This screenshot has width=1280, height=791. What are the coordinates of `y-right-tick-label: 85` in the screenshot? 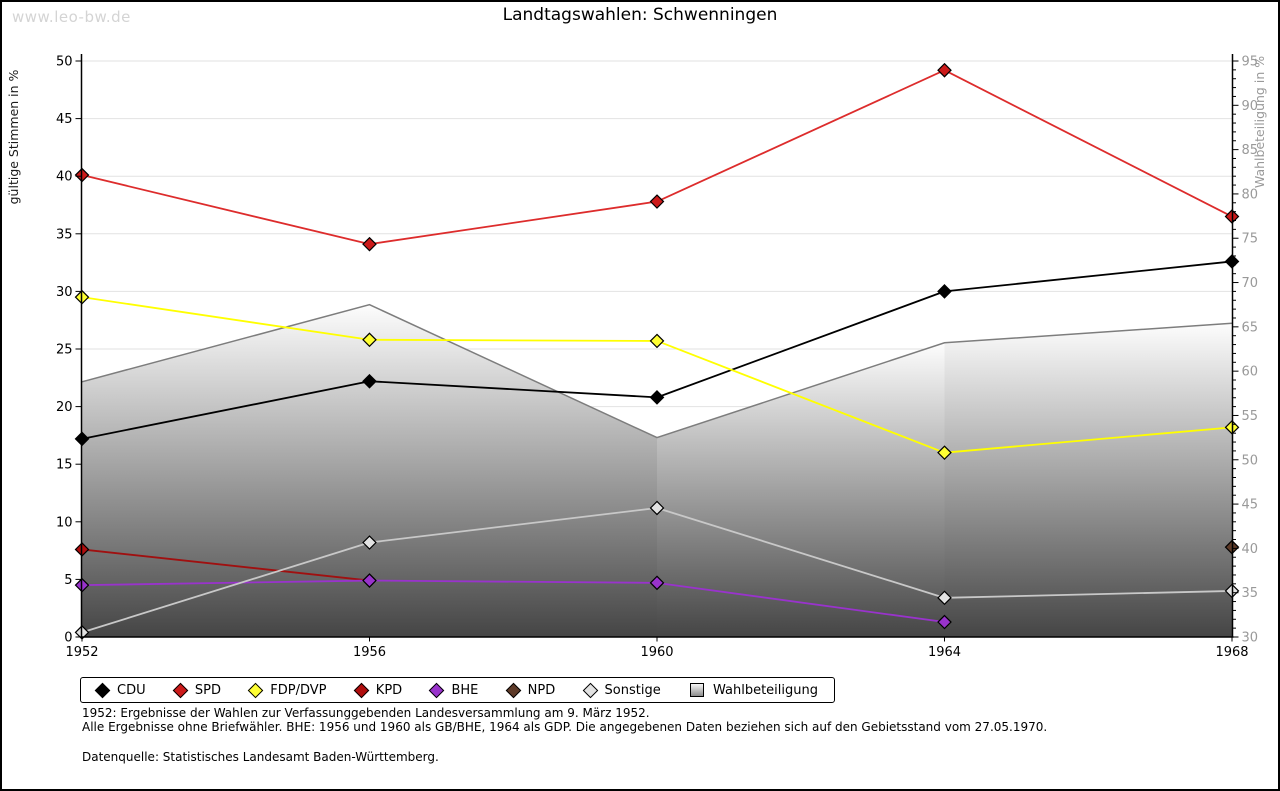 It's located at (1250, 150).